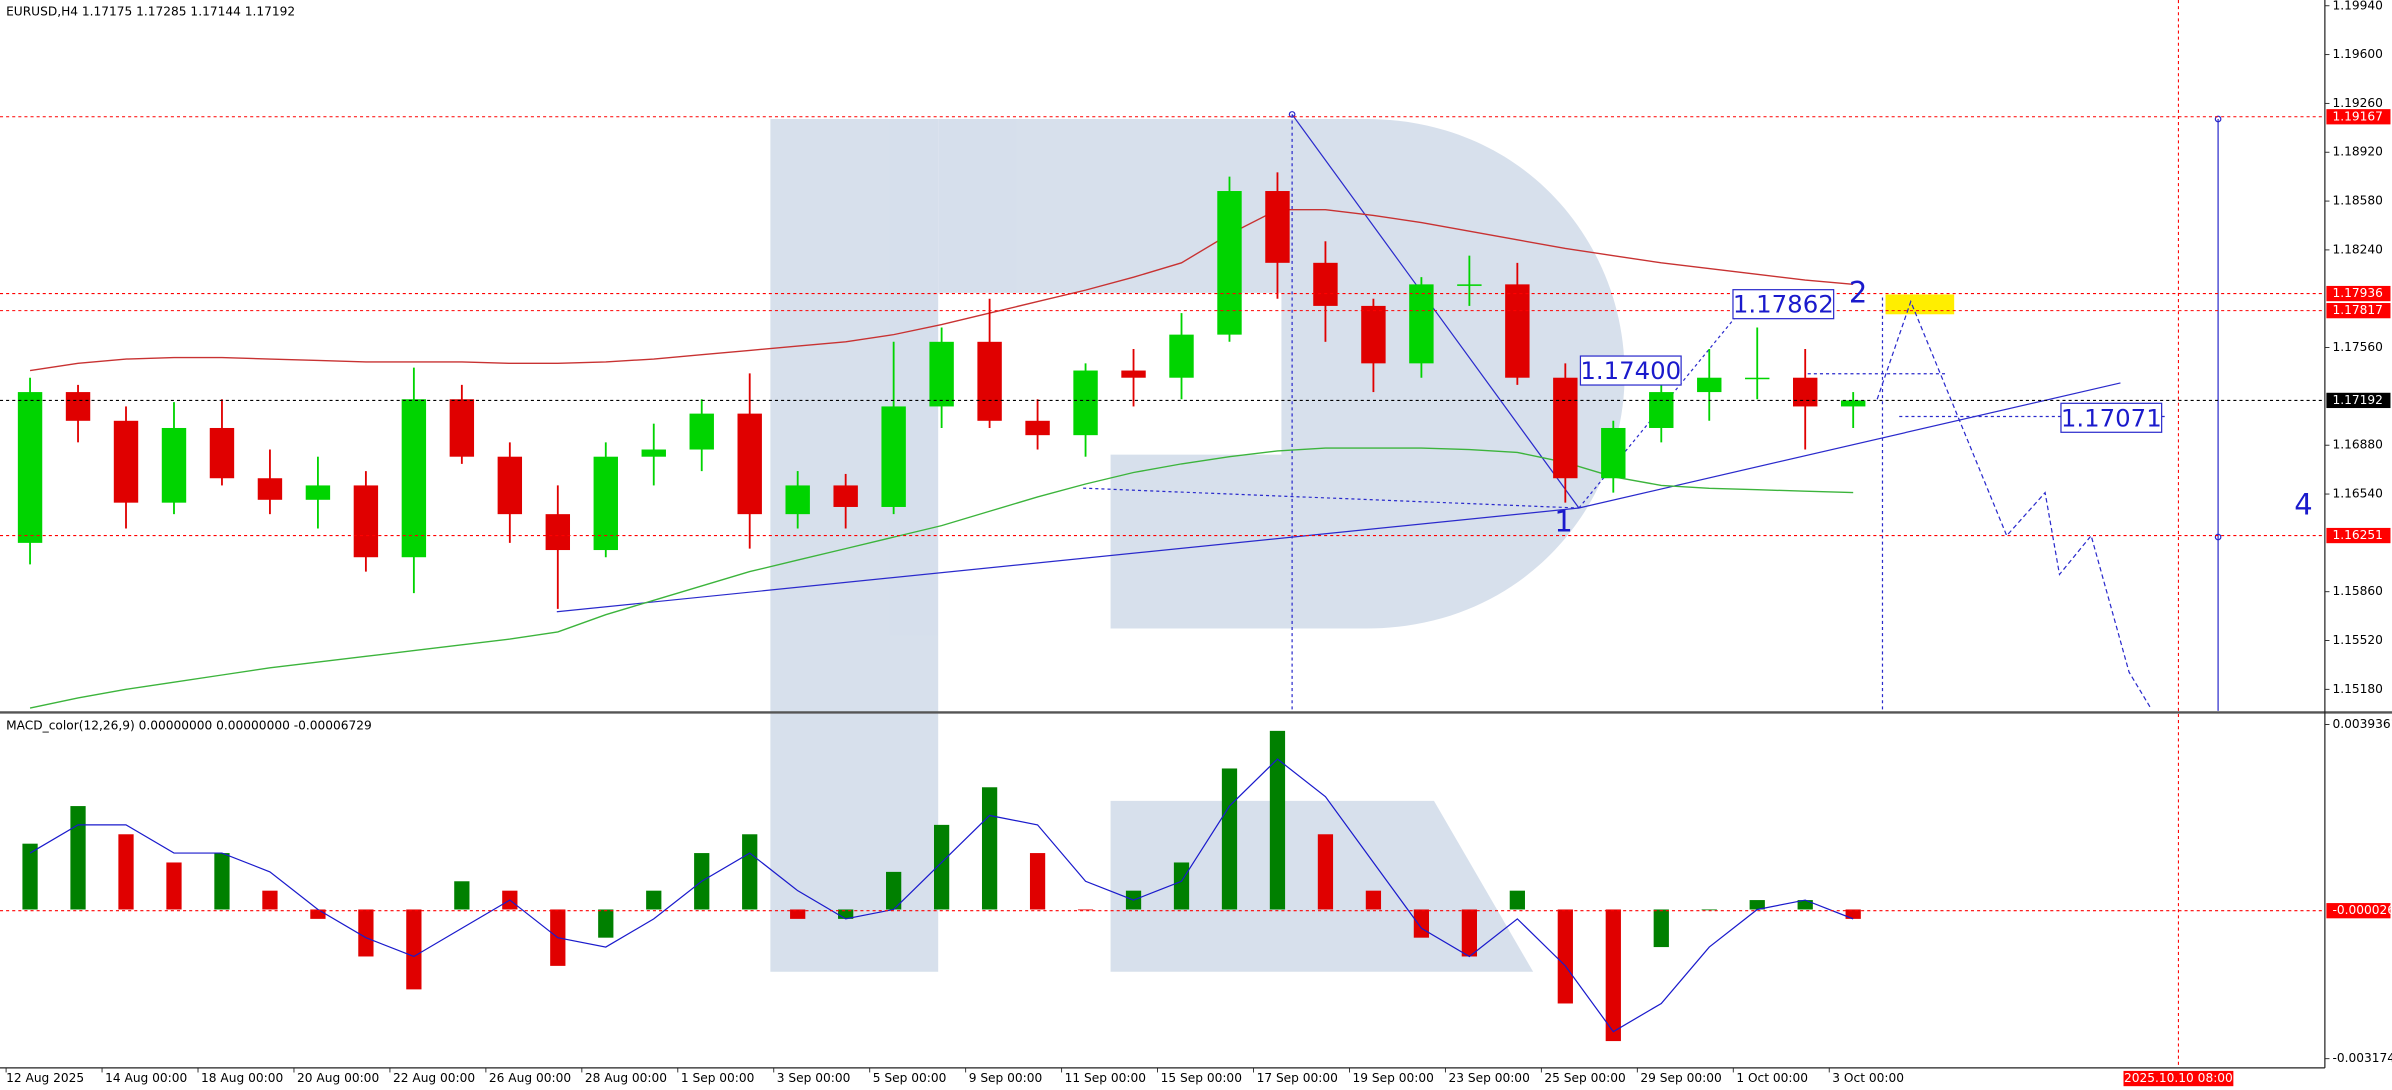  Describe the element at coordinates (2111, 417) in the screenshot. I see `price-label: 1.17071` at that location.